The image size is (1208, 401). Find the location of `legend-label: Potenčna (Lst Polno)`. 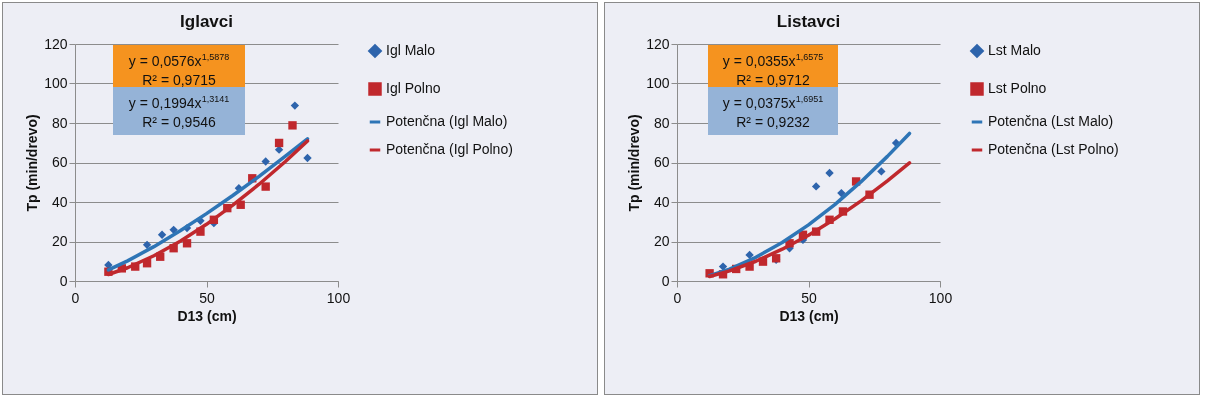

legend-label: Potenčna (Lst Polno) is located at coordinates (1053, 149).